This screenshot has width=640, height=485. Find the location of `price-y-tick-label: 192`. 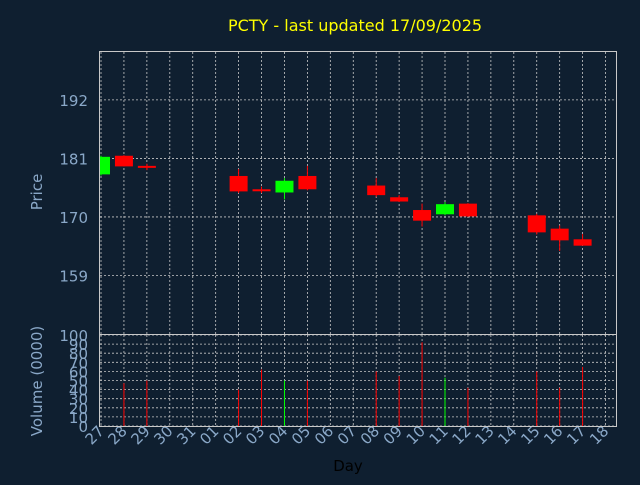

price-y-tick-label: 192 is located at coordinates (73, 101).